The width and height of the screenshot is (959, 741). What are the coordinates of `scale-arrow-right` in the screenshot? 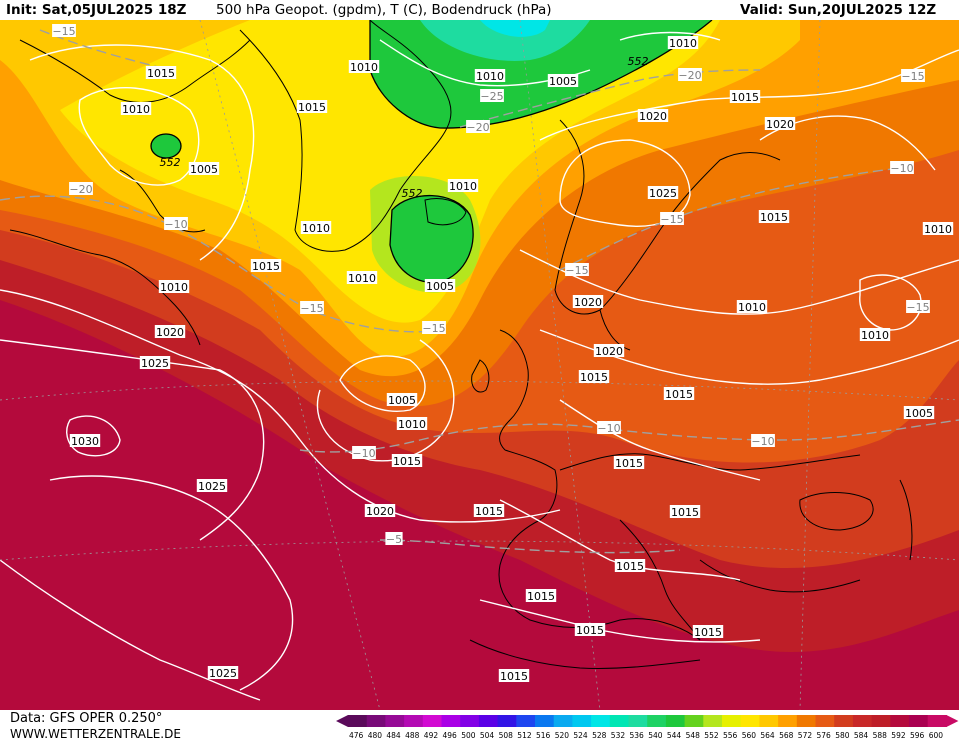 It's located at (952, 721).